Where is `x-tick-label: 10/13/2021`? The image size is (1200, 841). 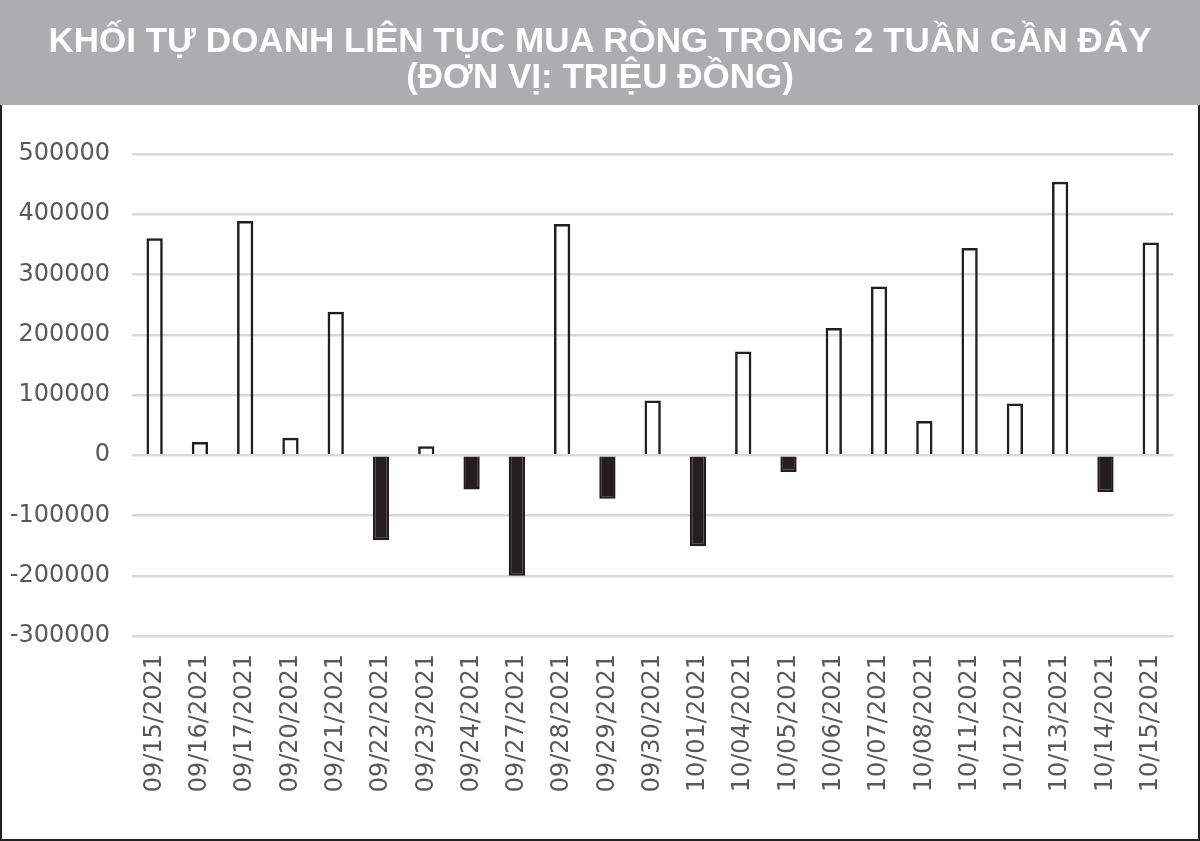
x-tick-label: 10/13/2021 is located at coordinates (1058, 723).